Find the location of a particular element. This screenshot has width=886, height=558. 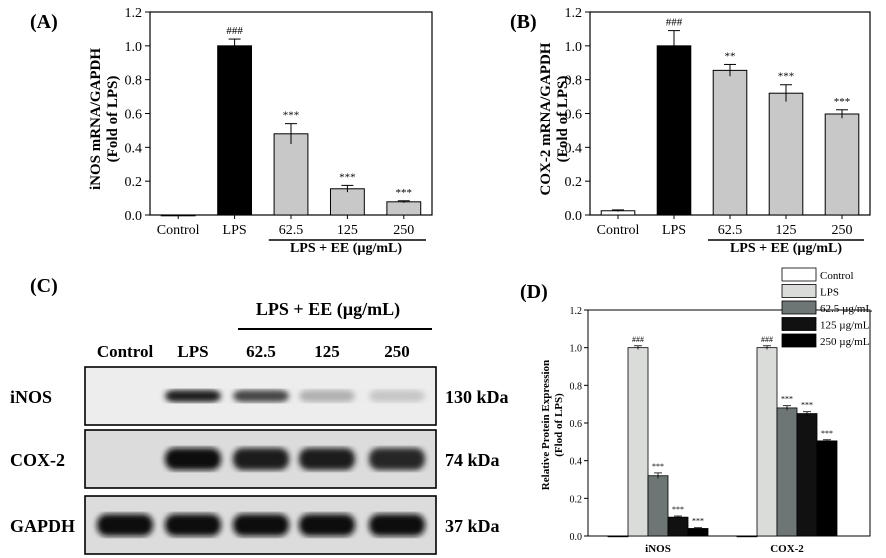

chart-d-xtick-label: iNOS is located at coordinates (658, 549).